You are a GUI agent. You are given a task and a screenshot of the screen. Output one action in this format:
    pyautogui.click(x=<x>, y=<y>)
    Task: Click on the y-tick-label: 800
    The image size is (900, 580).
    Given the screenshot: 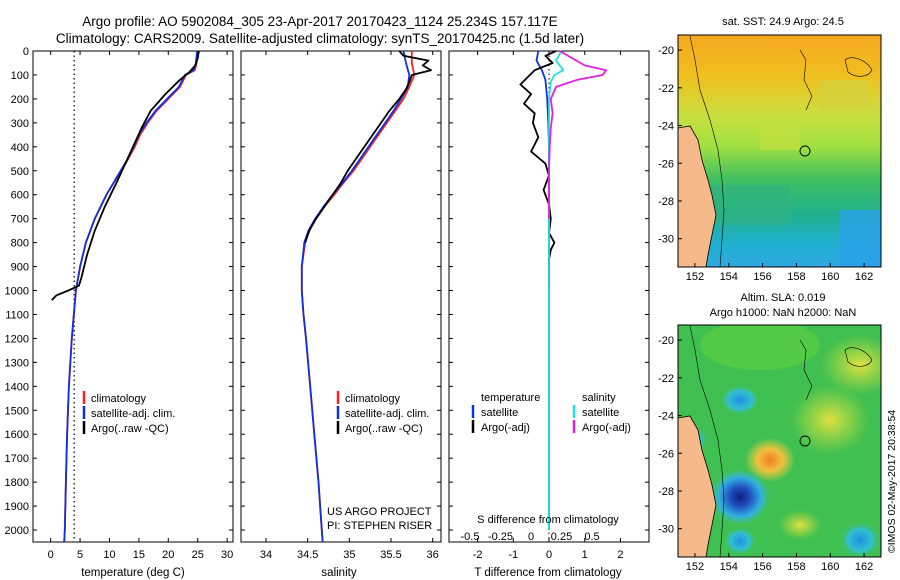 What is the action you would take?
    pyautogui.click(x=20, y=244)
    